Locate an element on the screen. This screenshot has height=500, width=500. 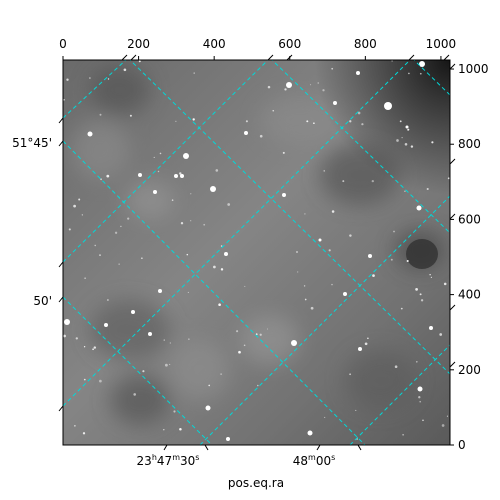
top-tick-label-200: 200 is located at coordinates (138, 44).